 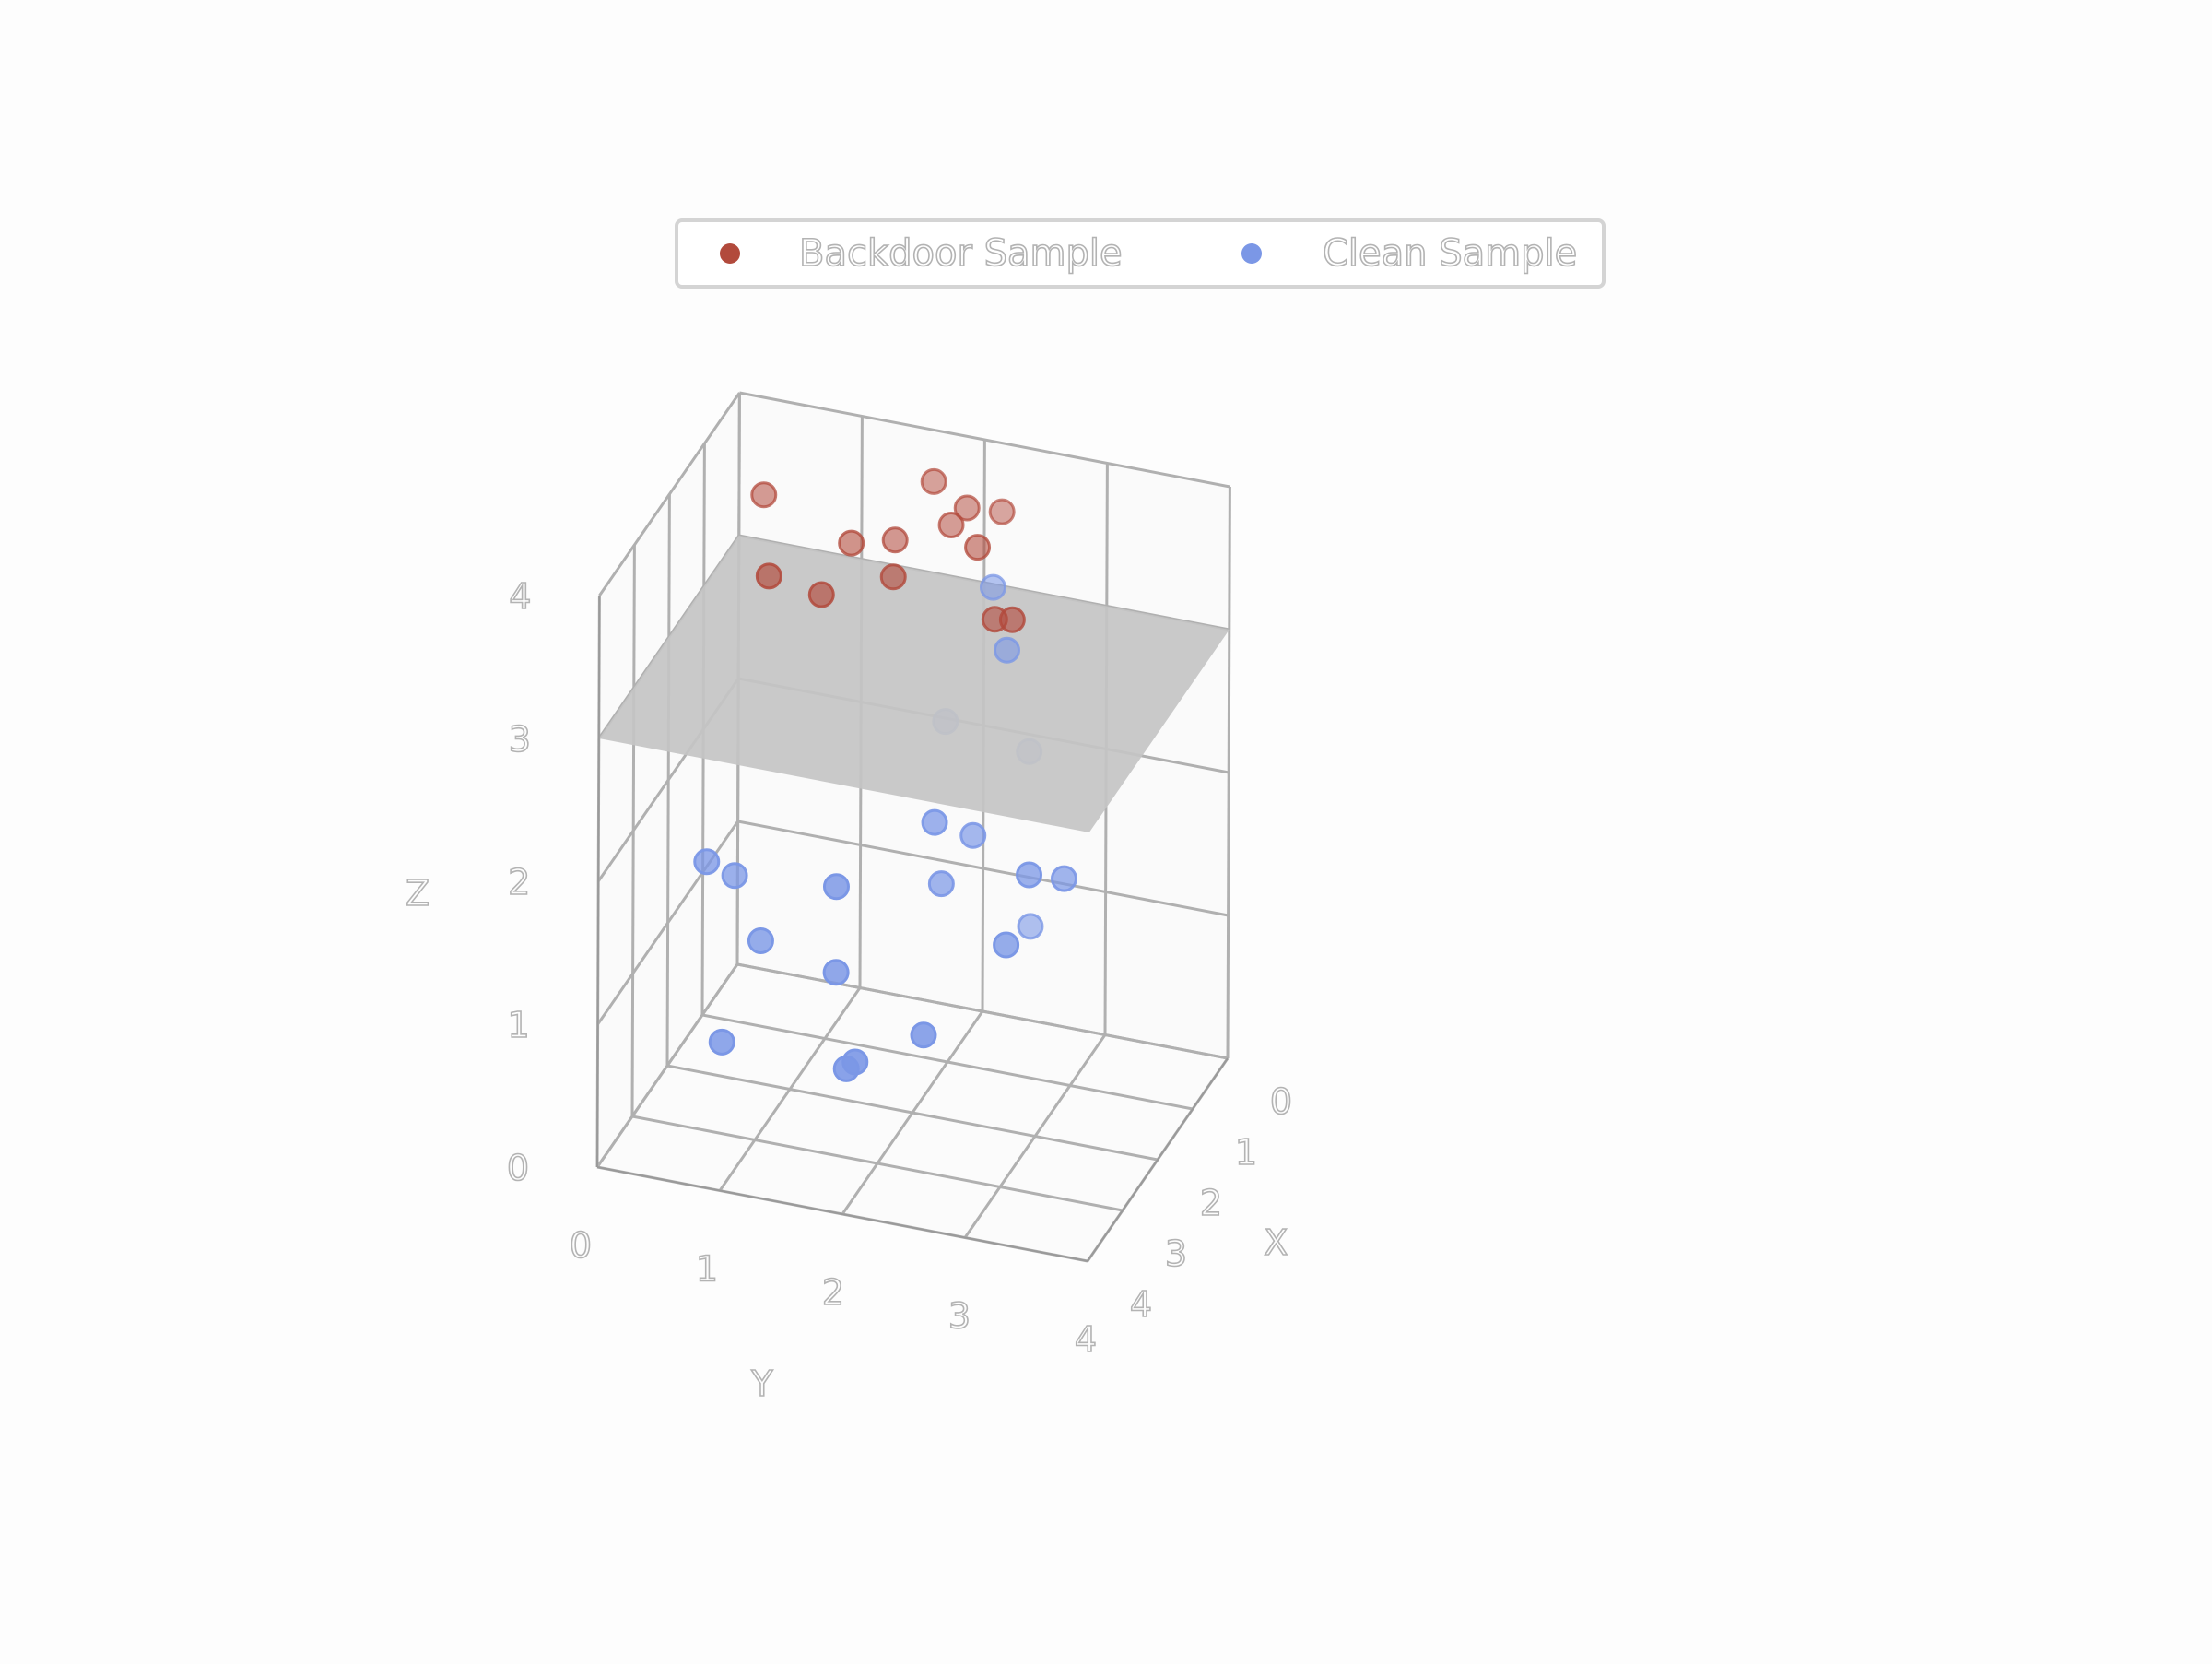 I want to click on axis-line-y, so click(x=842, y=1214).